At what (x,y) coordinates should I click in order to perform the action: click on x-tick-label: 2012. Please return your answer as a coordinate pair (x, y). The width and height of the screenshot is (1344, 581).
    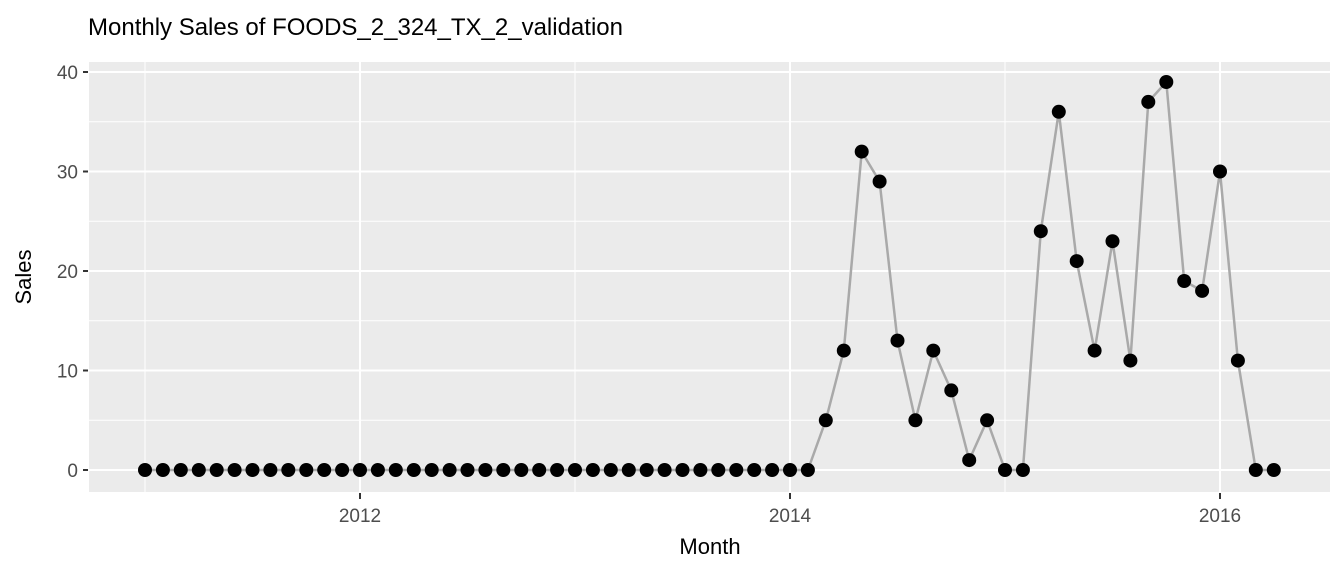
    Looking at the image, I should click on (360, 516).